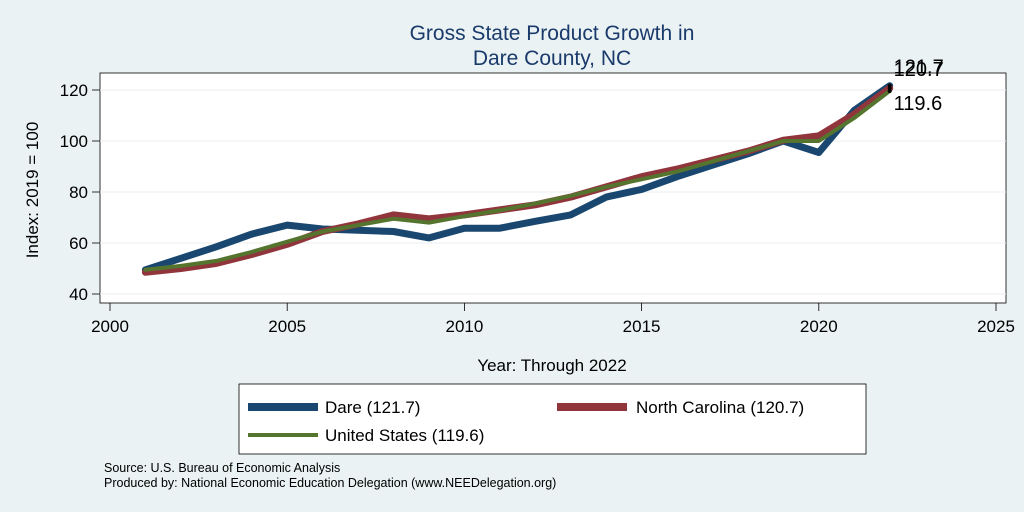 This screenshot has height=512, width=1024. Describe the element at coordinates (552, 58) in the screenshot. I see `chart-title-line-2: Dare County, NC` at that location.